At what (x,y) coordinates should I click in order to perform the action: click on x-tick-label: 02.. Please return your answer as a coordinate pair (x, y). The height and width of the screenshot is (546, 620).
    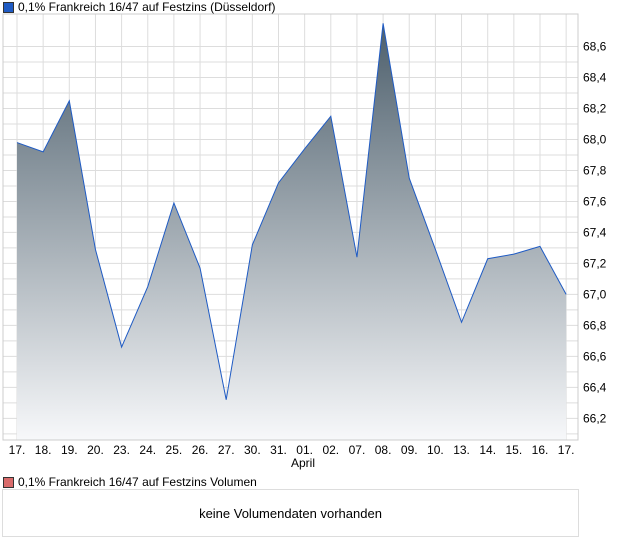
    Looking at the image, I should click on (330, 450).